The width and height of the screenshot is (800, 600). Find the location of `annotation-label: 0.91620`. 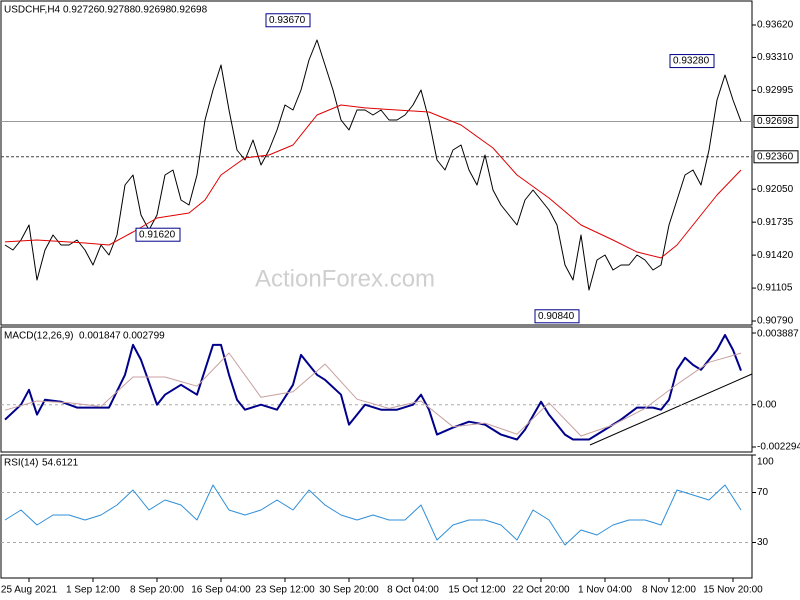

annotation-label: 0.91620 is located at coordinates (157, 234).